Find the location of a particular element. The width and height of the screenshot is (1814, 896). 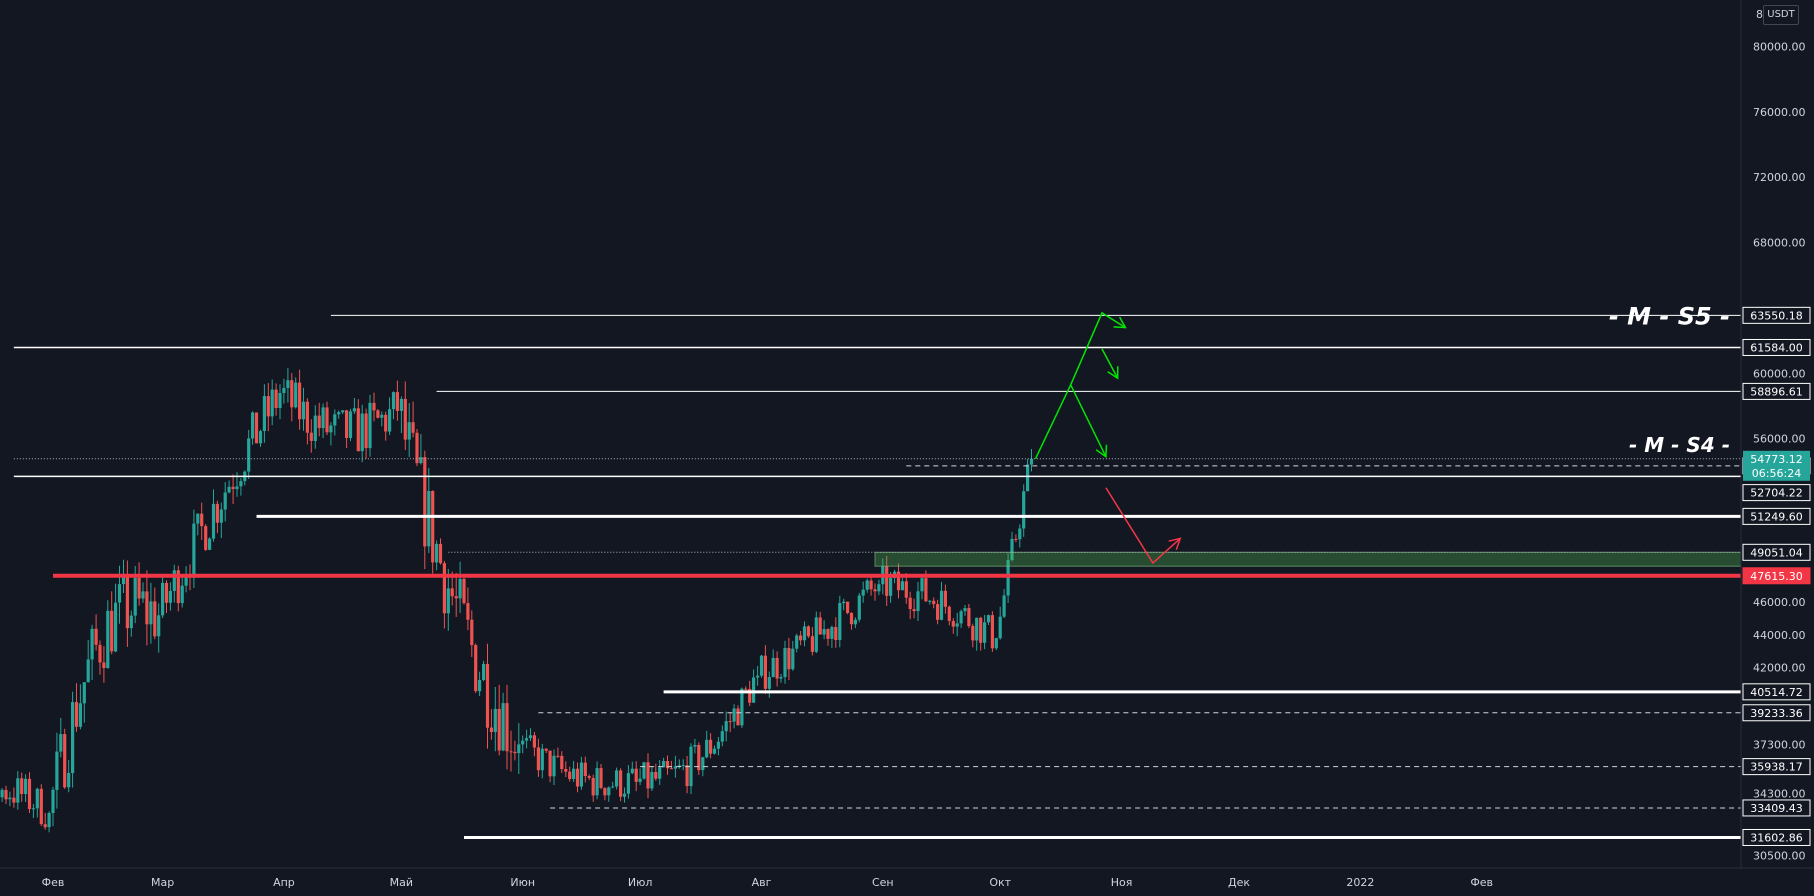

price-tag: 49051.04 is located at coordinates (1776, 552).